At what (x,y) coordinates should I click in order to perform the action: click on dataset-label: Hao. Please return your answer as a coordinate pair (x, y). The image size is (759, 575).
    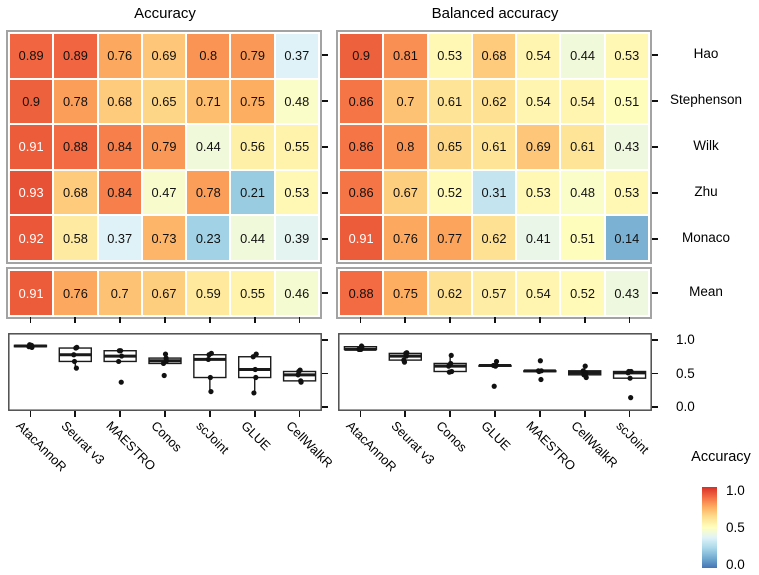
    Looking at the image, I should click on (706, 53).